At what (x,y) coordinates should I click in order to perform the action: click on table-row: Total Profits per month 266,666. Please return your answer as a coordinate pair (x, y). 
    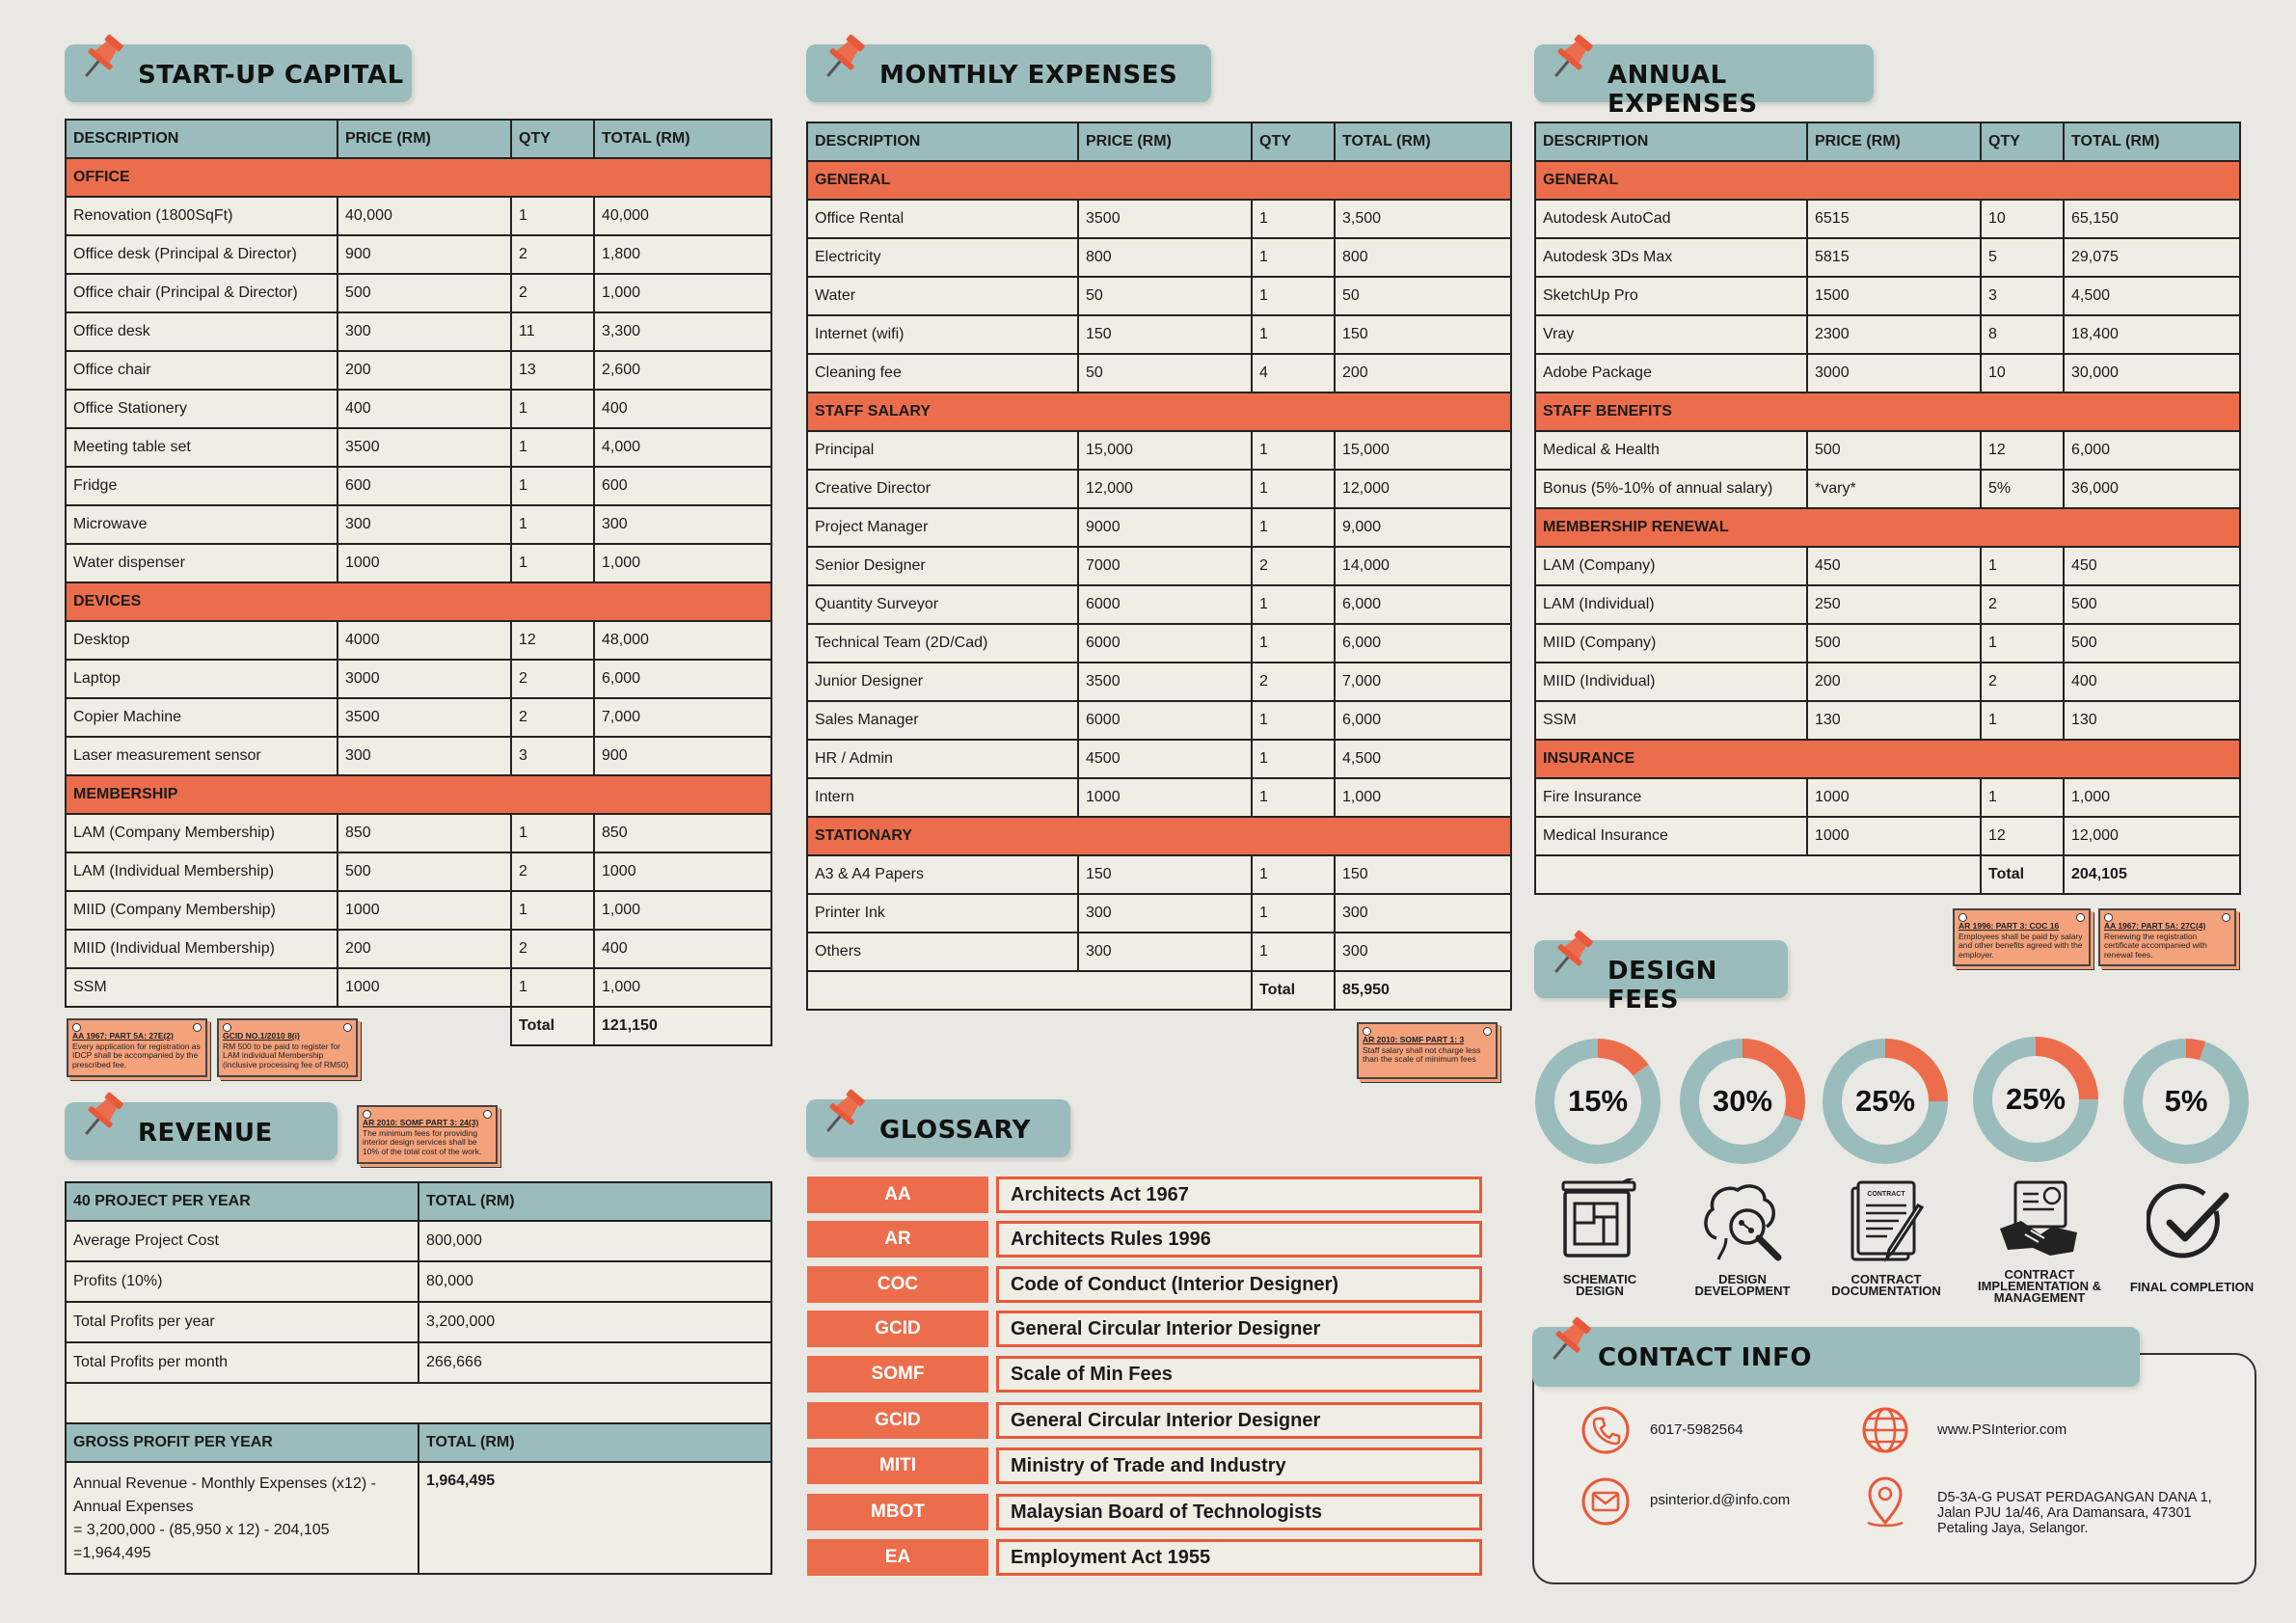
    Looking at the image, I should click on (418, 1362).